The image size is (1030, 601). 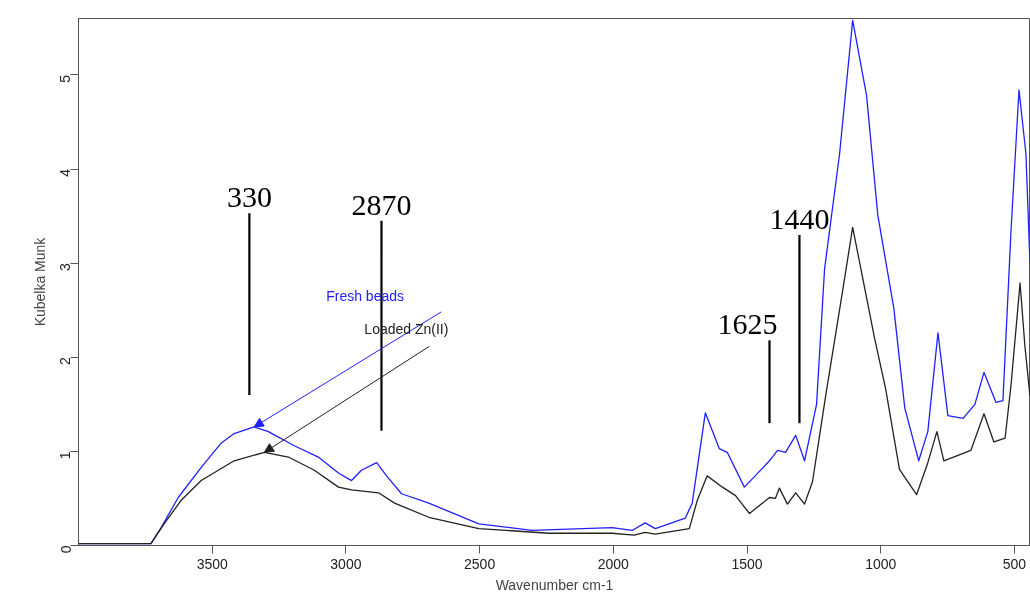 I want to click on x-tick-label: 3000, so click(x=346, y=563).